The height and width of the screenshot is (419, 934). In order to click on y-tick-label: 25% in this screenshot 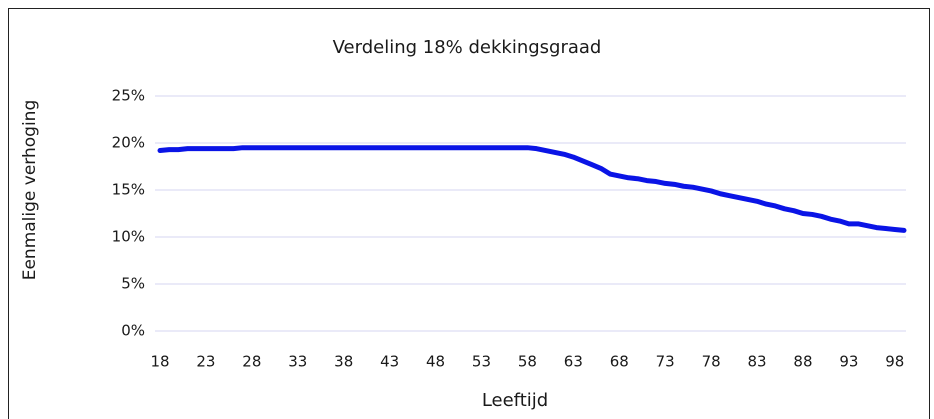, I will do `click(128, 96)`.